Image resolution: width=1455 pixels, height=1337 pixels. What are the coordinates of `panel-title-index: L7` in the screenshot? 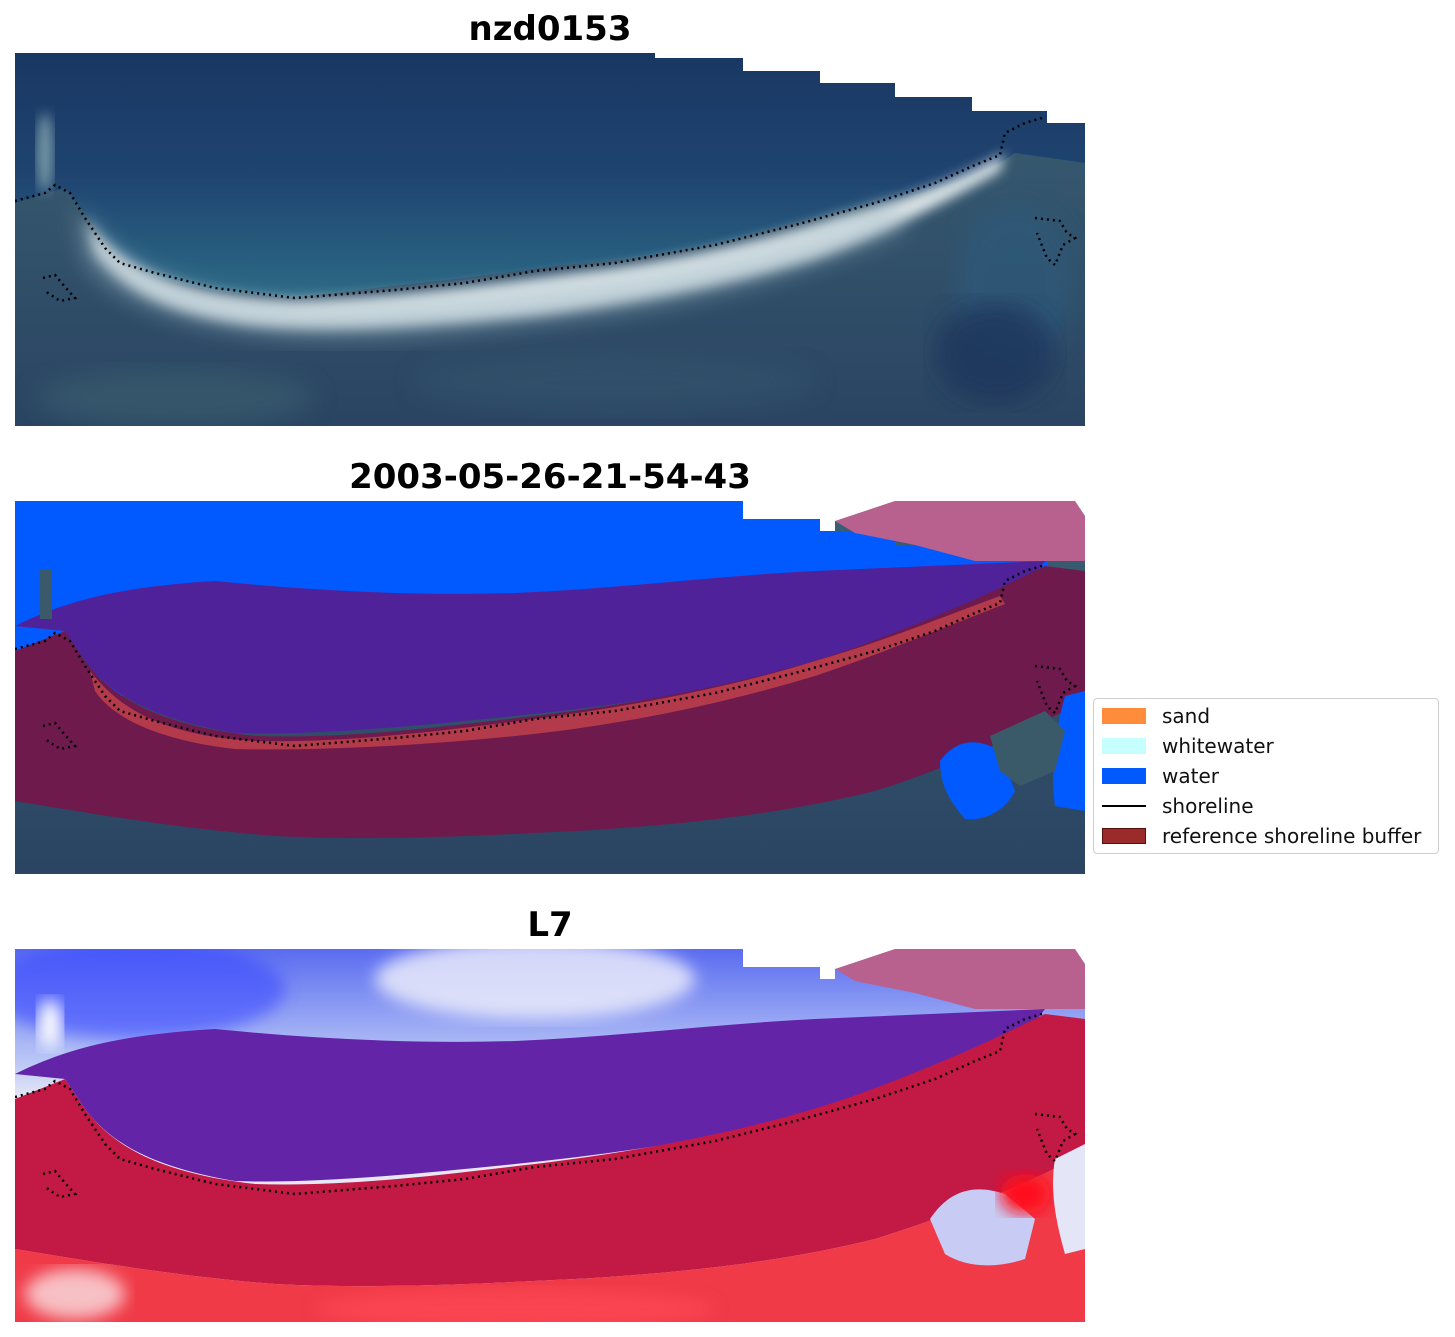 It's located at (550, 925).